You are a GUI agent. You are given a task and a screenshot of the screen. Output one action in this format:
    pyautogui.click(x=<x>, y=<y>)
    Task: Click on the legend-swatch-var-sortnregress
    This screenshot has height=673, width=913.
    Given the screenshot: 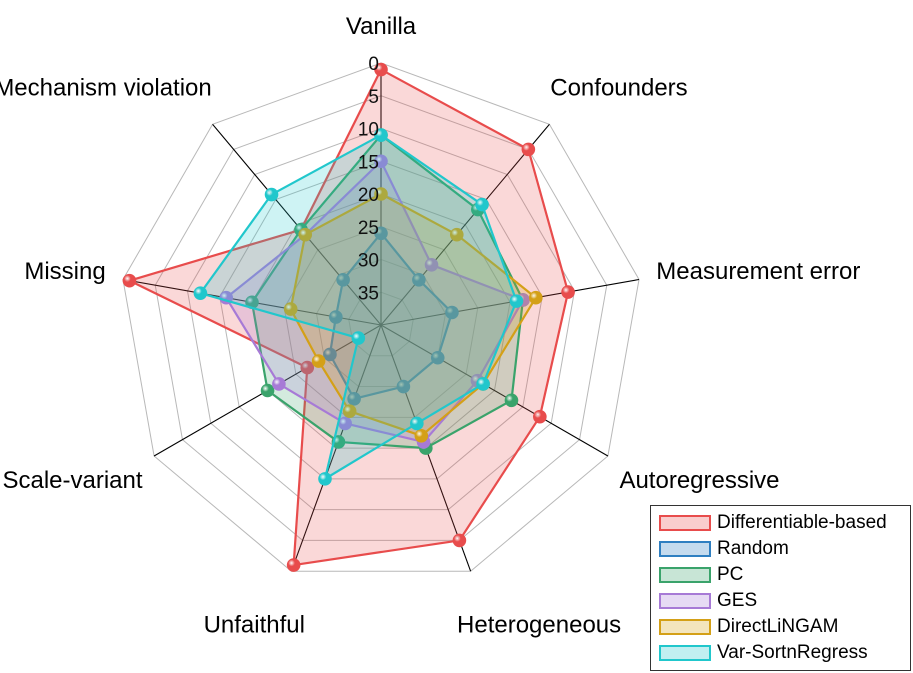 What is the action you would take?
    pyautogui.click(x=685, y=653)
    